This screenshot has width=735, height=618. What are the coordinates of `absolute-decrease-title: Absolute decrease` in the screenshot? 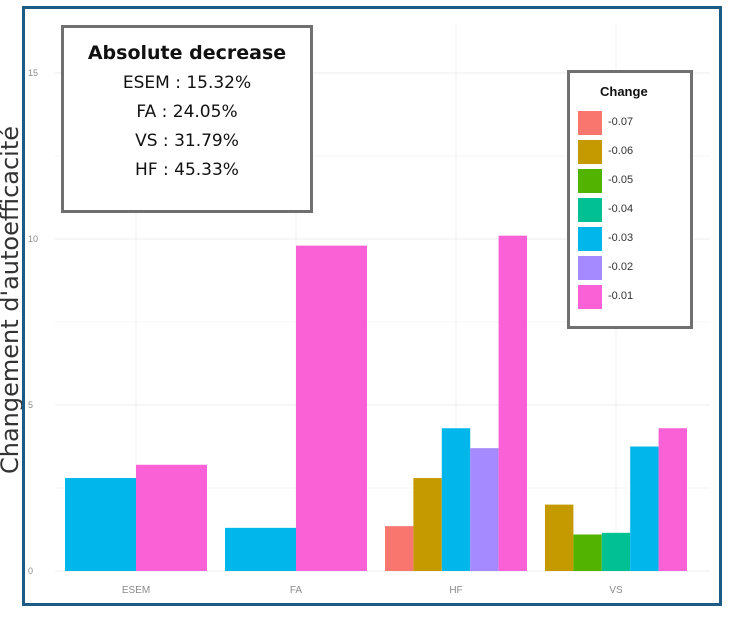 It's located at (187, 53).